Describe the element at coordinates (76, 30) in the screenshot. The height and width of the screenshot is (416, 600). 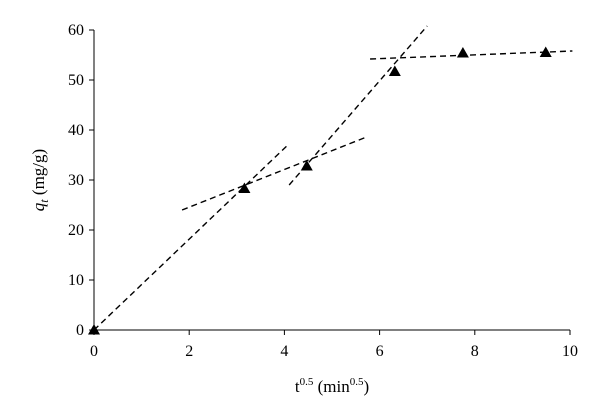
I see `y-tick-label: 60` at that location.